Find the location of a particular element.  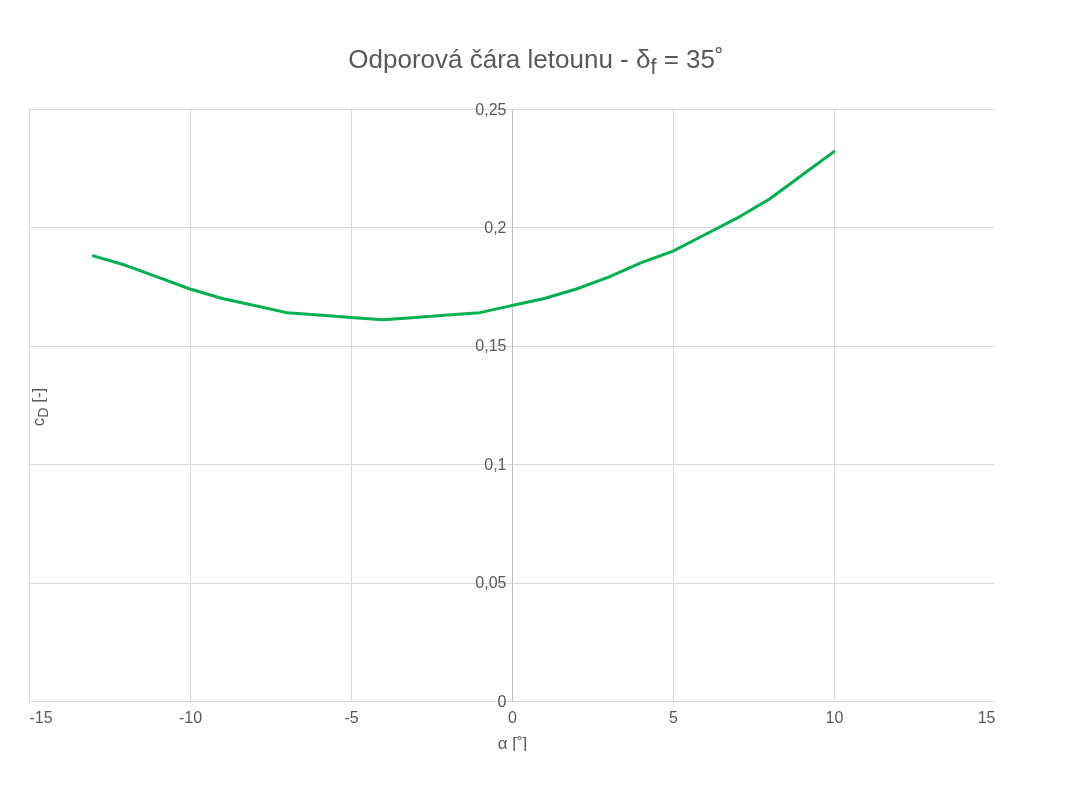

line-series is located at coordinates (463, 236).